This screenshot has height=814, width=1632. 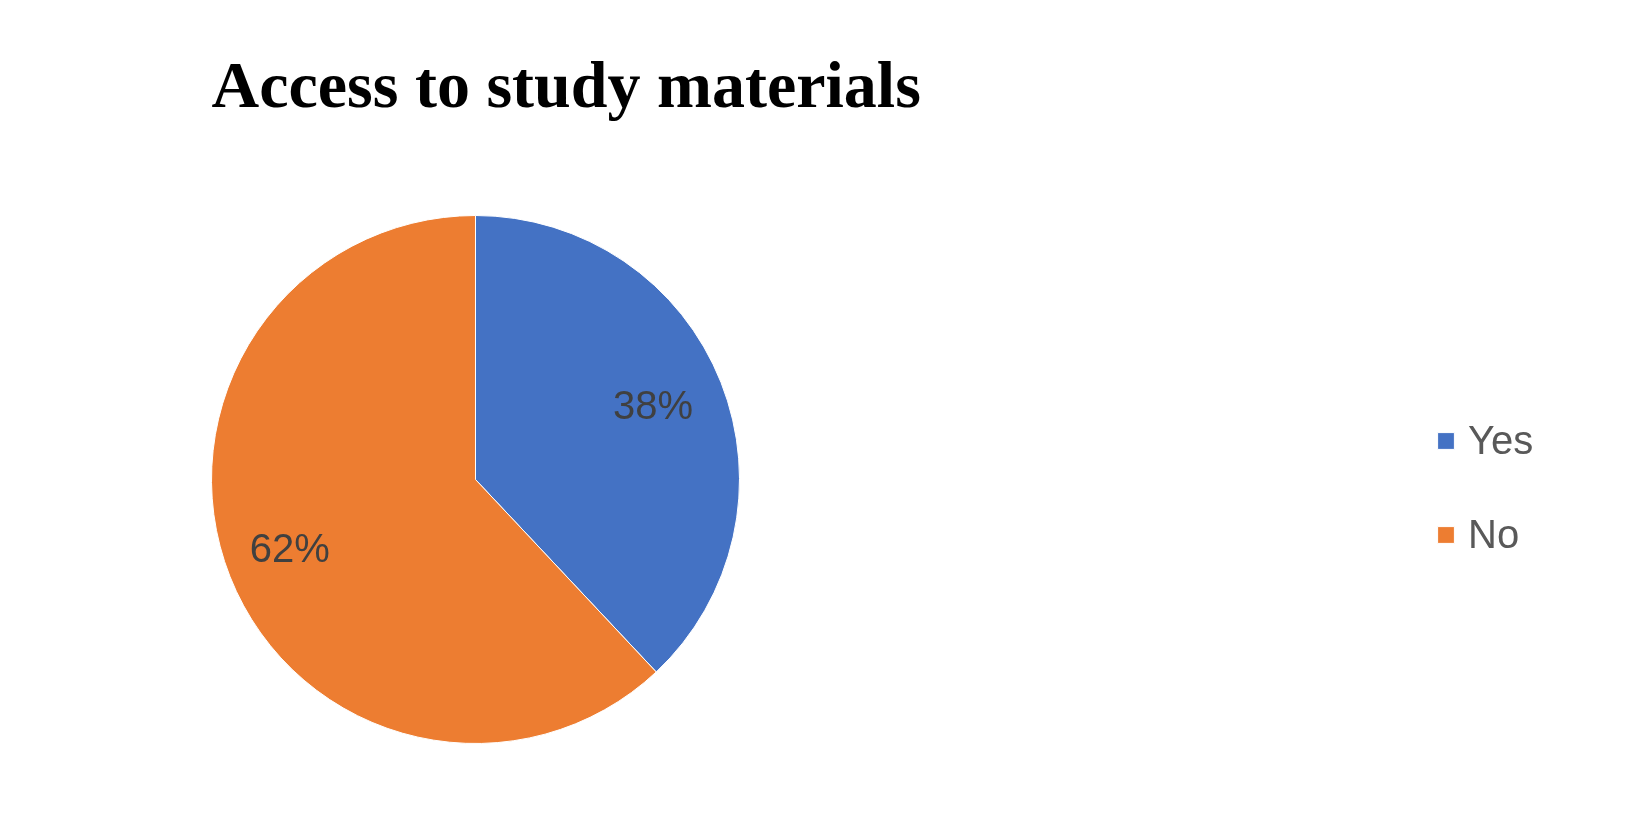 I want to click on data-label: 38%, so click(x=653, y=404).